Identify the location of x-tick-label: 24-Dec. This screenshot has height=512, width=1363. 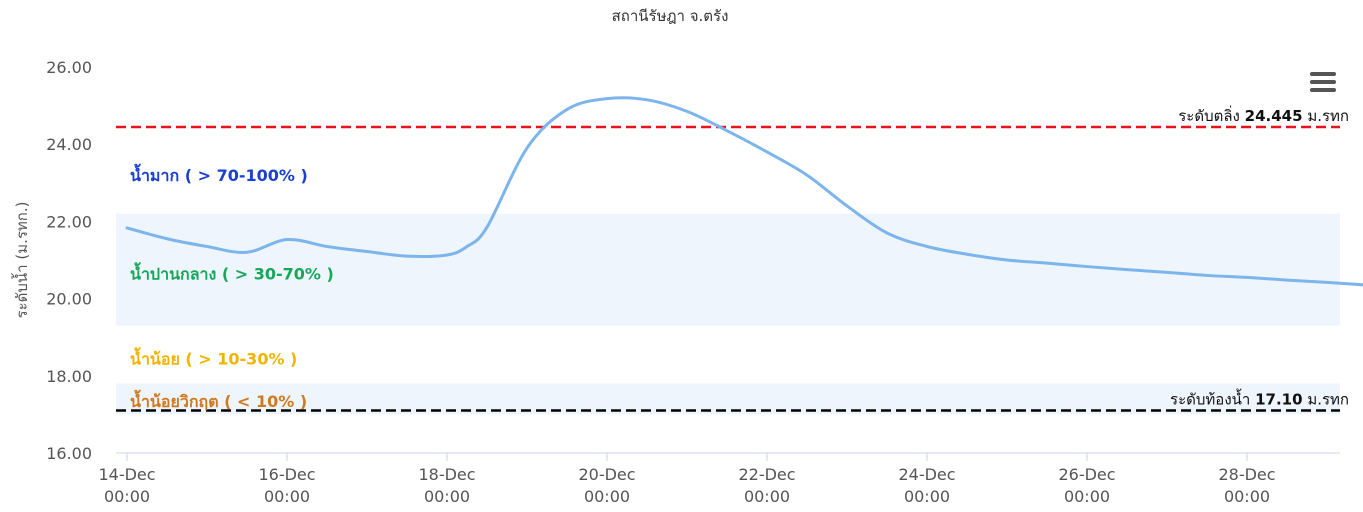
(926, 474).